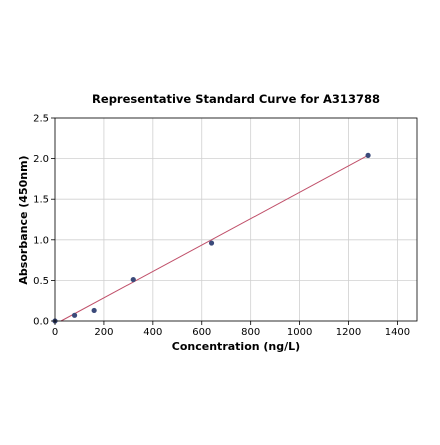 This screenshot has height=445, width=440. Describe the element at coordinates (41, 240) in the screenshot. I see `y-tick-label: 1.0` at that location.